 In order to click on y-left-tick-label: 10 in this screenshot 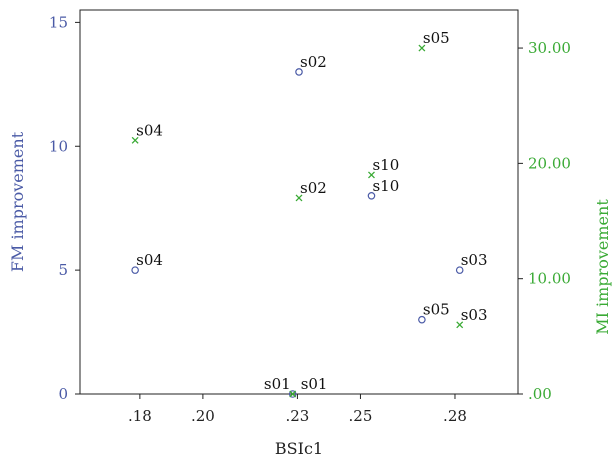, I will do `click(58, 146)`.